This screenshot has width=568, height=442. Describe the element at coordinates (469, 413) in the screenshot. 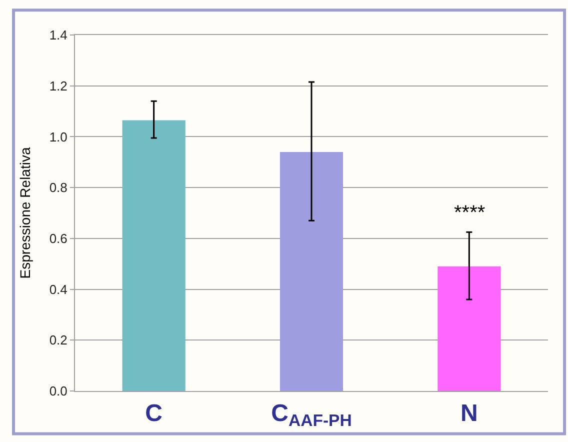

I see `x-tick-label: N` at that location.